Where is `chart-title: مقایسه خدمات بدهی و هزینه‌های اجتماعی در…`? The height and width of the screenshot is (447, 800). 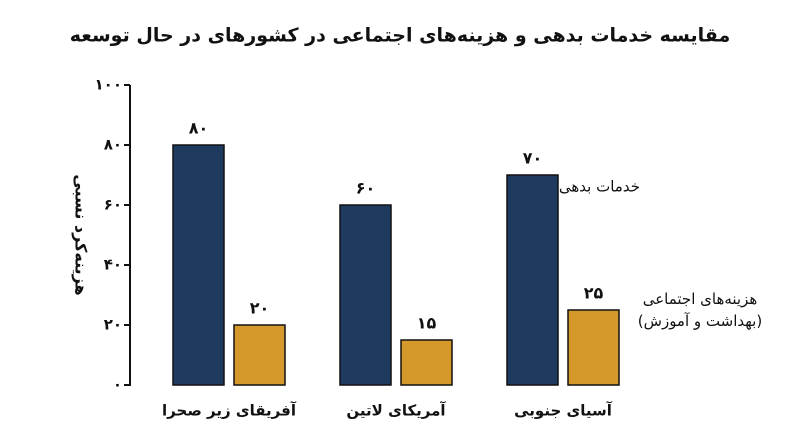 chart-title: مقایسه خدمات بدهی و هزینه‌های اجتماعی در… is located at coordinates (400, 36).